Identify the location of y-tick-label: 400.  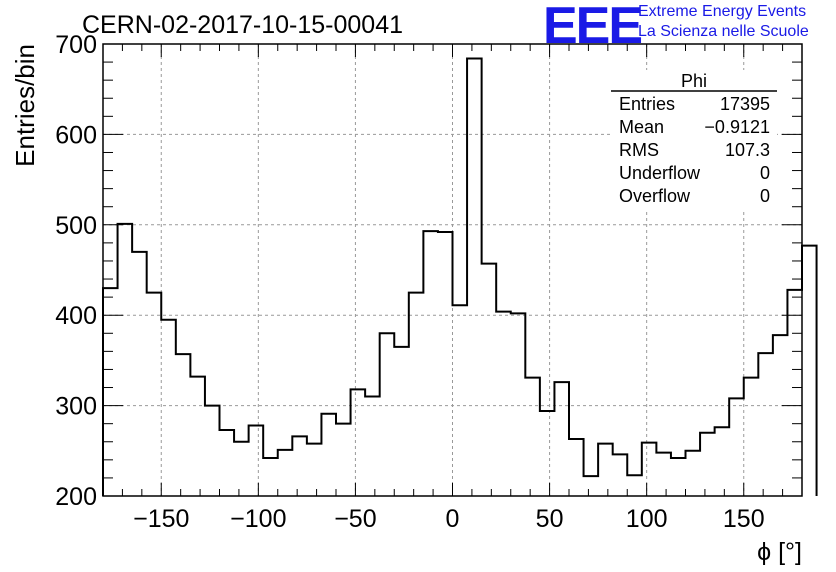
(76, 316).